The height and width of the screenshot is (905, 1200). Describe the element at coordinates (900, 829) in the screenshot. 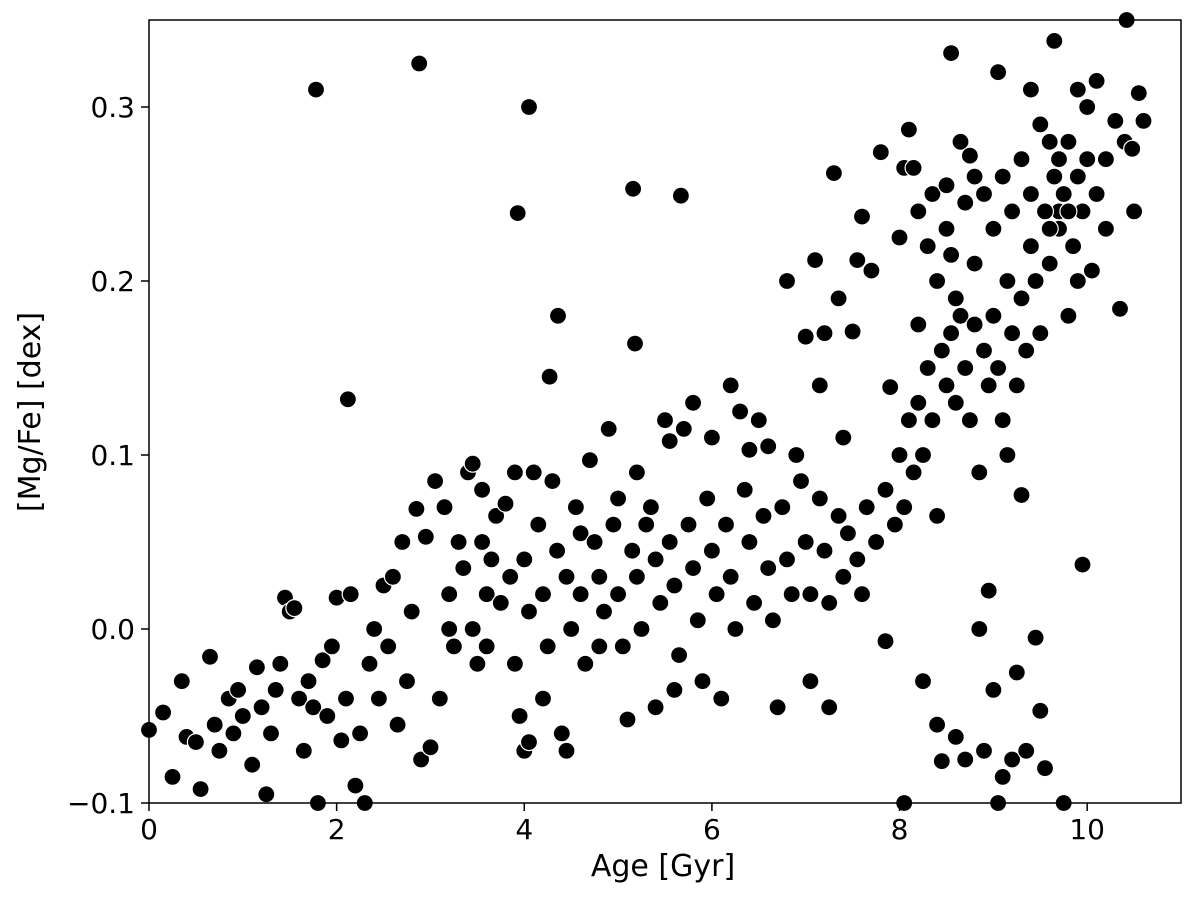

I see `x-tick-label: 8` at that location.